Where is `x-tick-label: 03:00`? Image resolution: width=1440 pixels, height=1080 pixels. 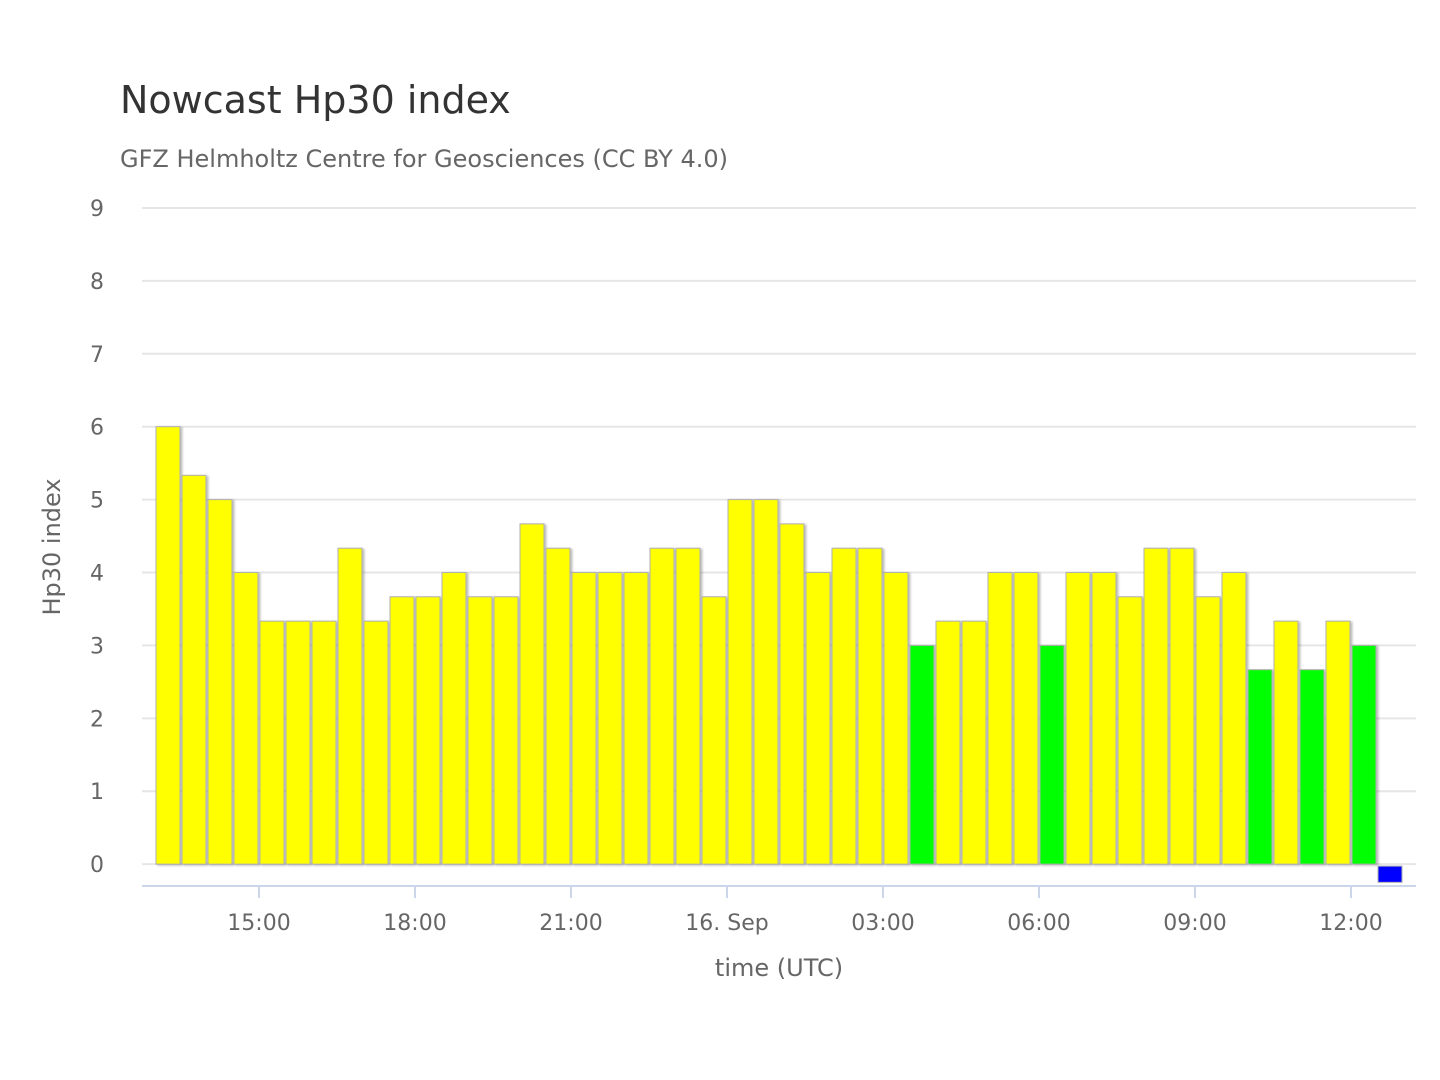
x-tick-label: 03:00 is located at coordinates (882, 923).